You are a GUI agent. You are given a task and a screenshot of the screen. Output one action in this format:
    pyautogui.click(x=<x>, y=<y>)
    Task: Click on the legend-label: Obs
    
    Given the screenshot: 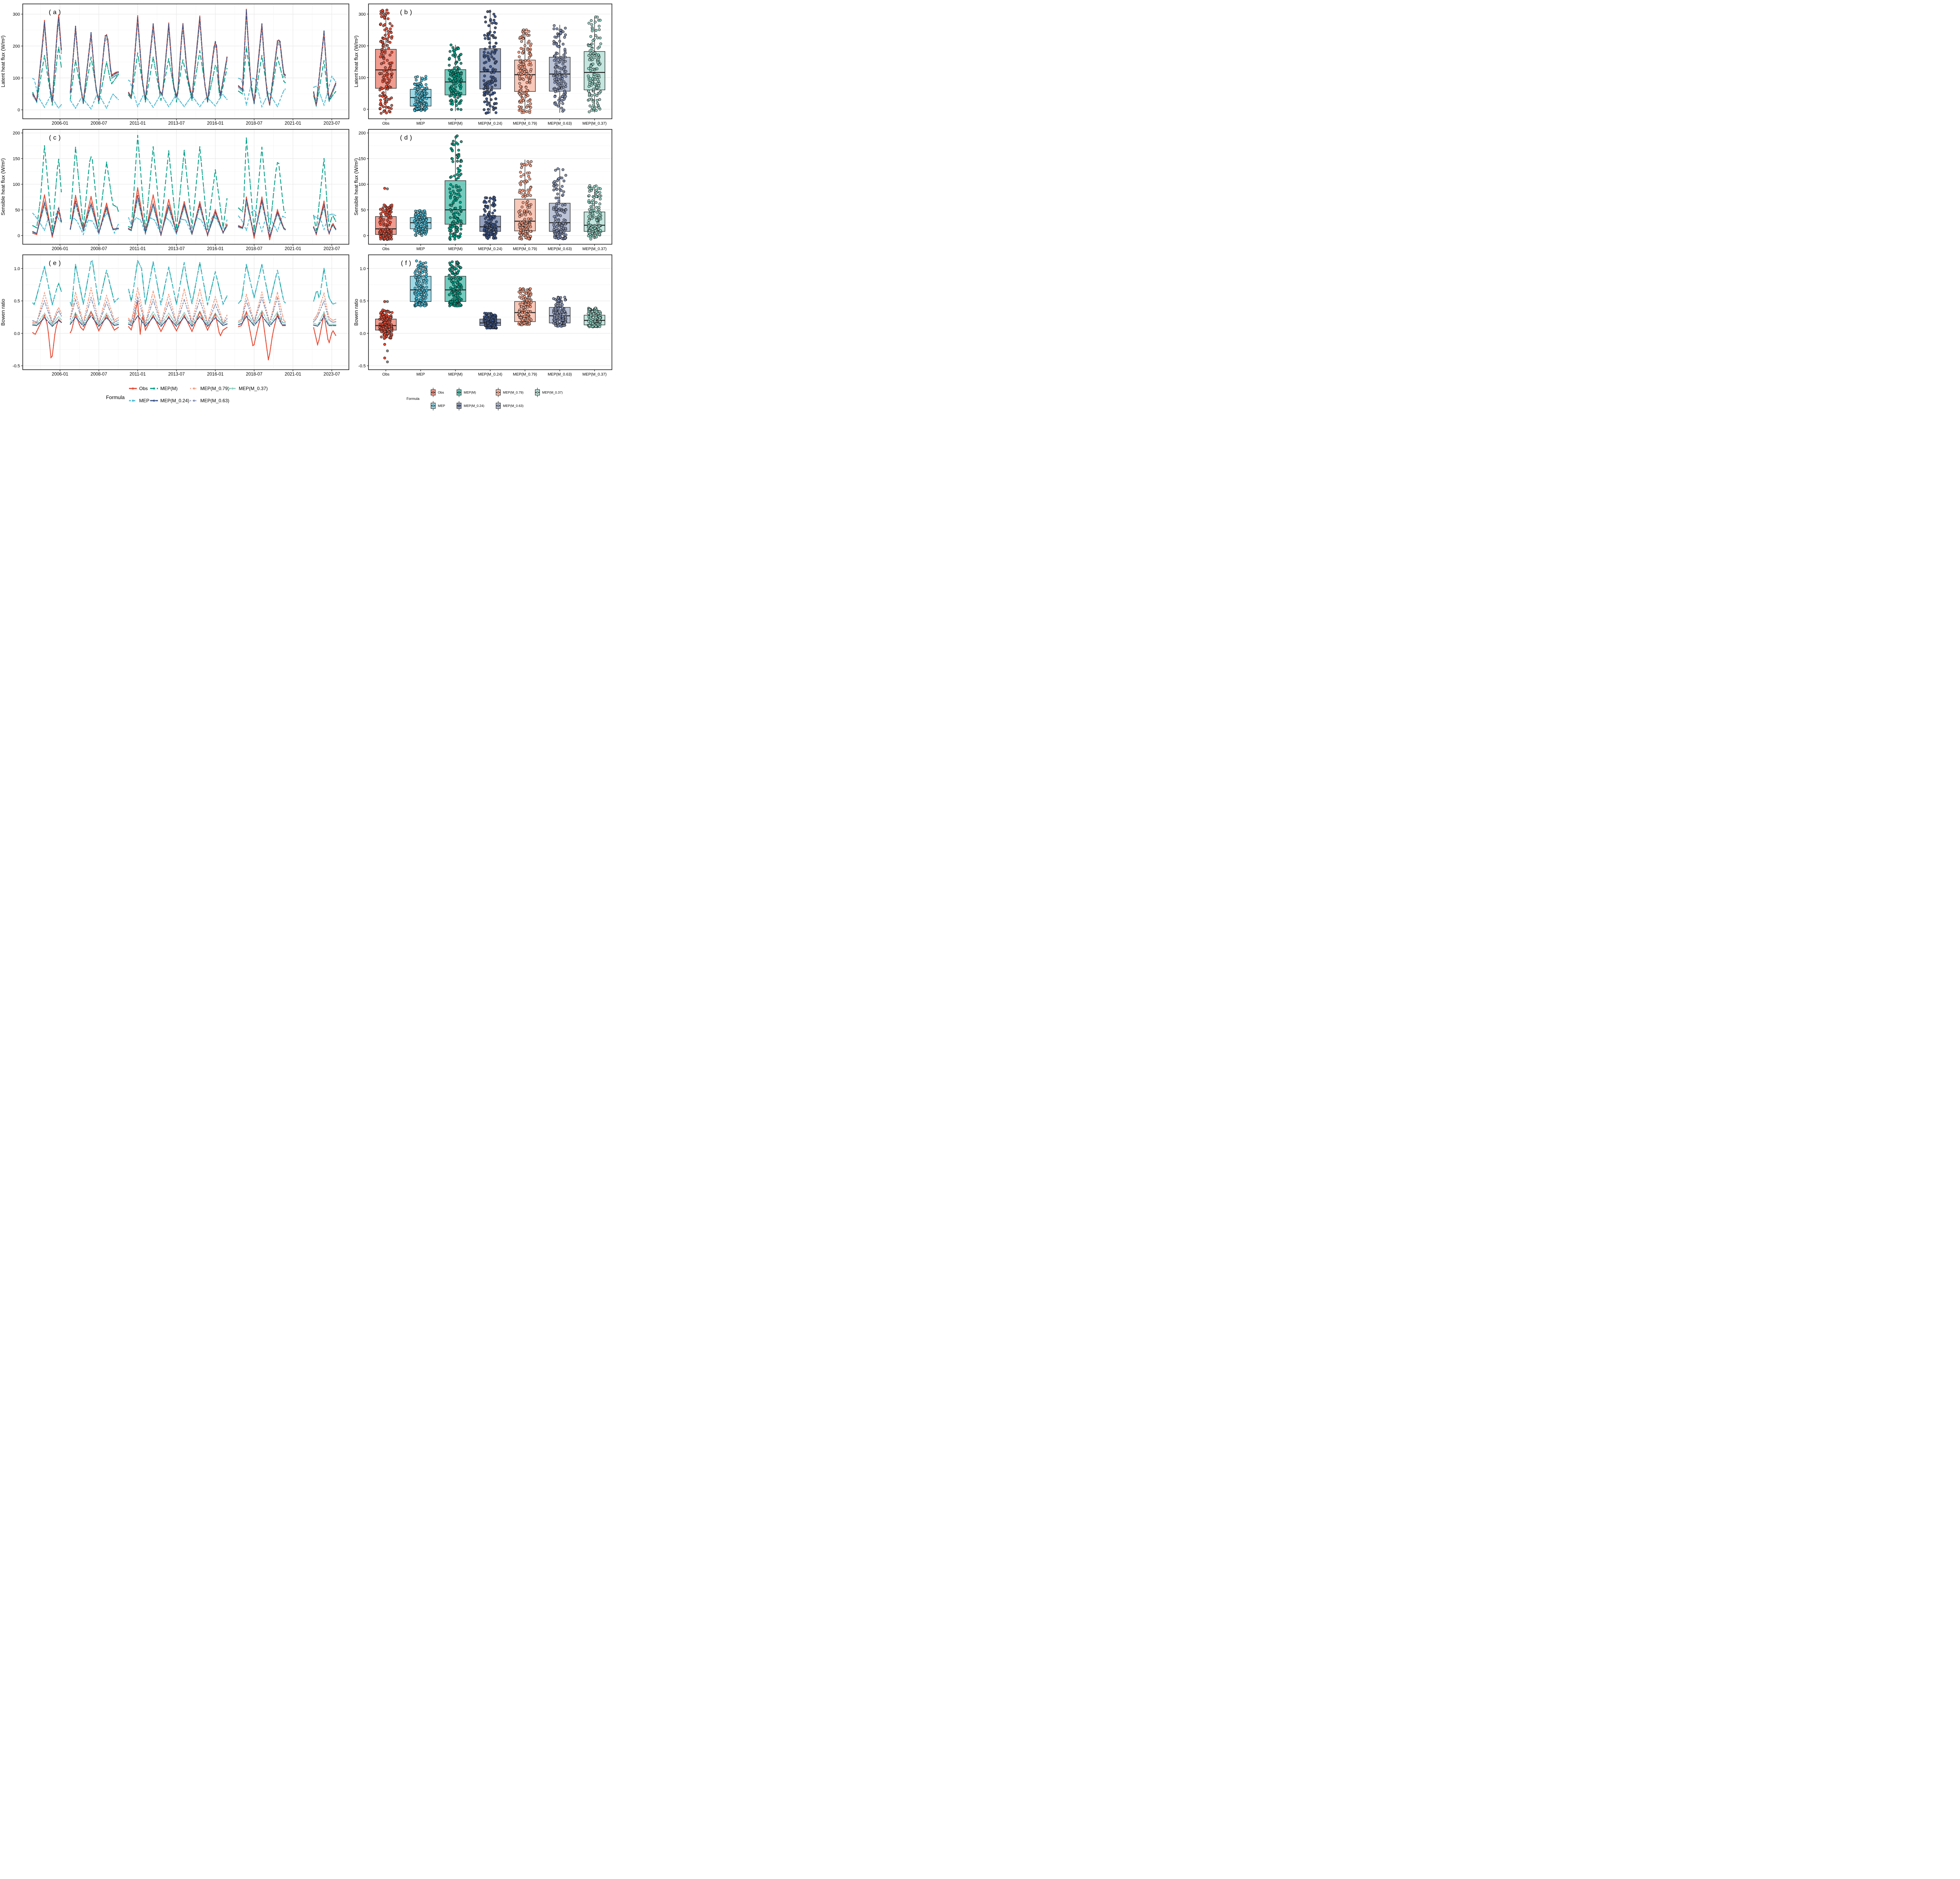 What is the action you would take?
    pyautogui.click(x=143, y=388)
    